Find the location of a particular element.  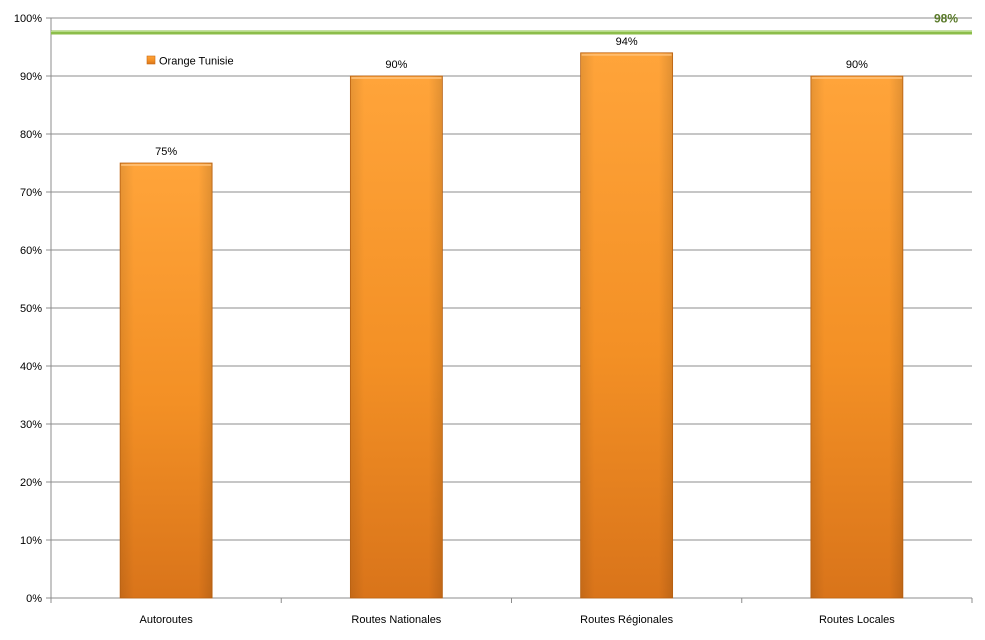

y-tick-label: 80% is located at coordinates (31, 135).